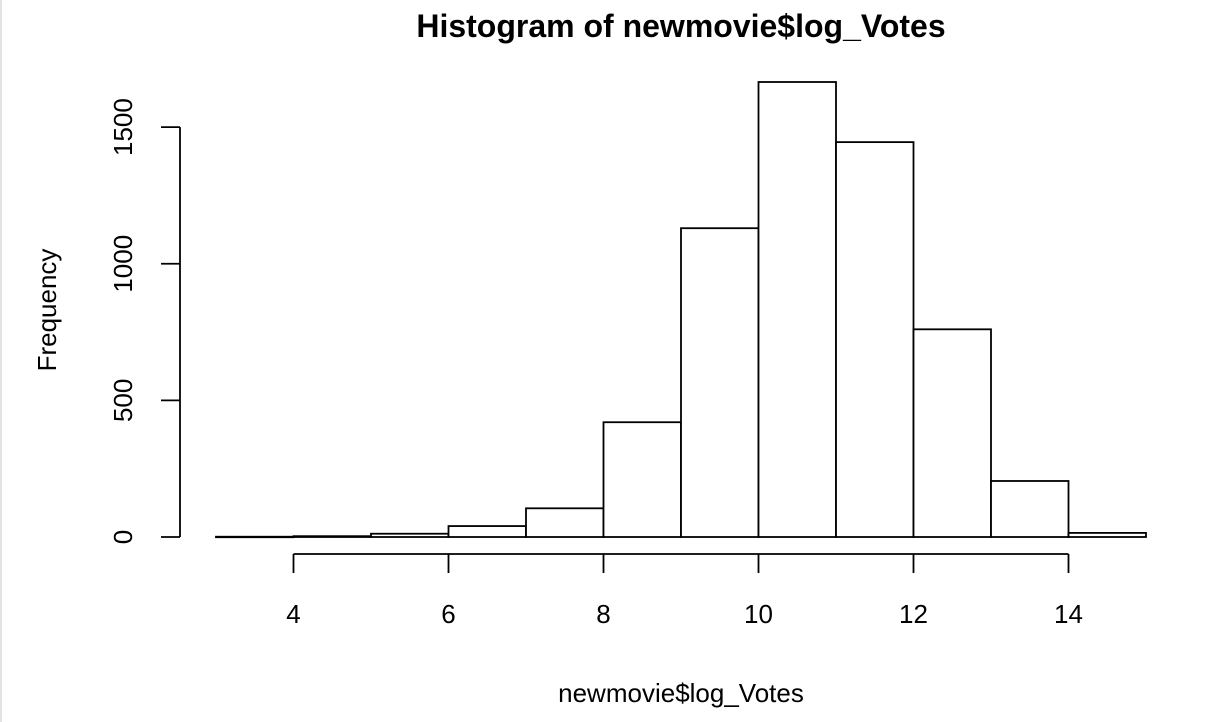 The height and width of the screenshot is (722, 1212). What do you see at coordinates (448, 614) in the screenshot?
I see `x-tick-label: 6` at bounding box center [448, 614].